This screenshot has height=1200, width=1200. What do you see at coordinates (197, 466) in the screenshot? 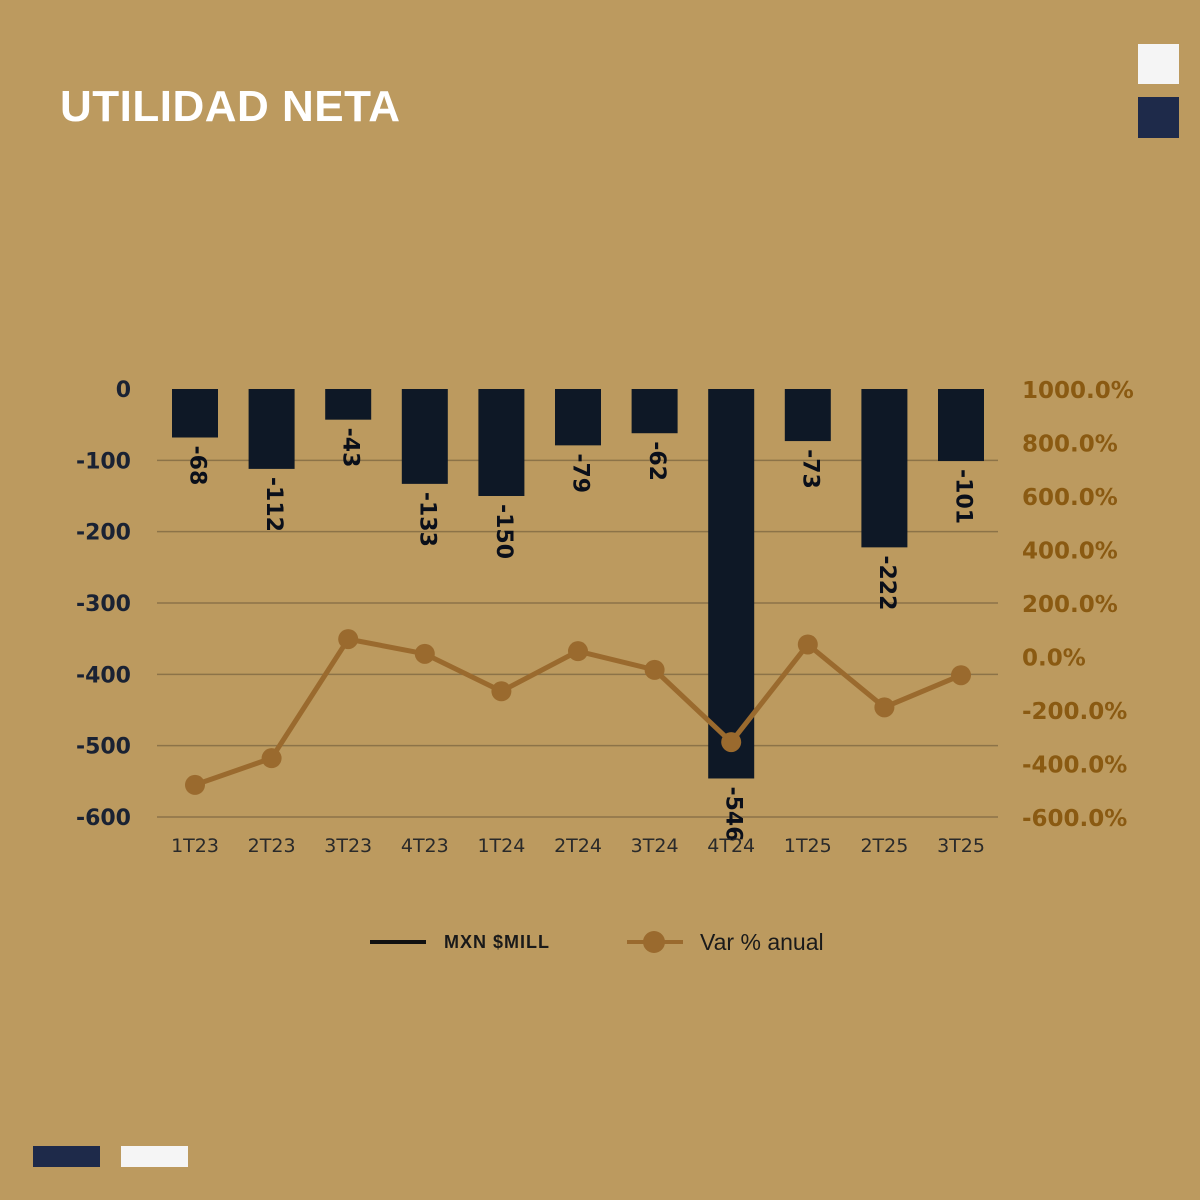
I see `bar-value-label: -68` at bounding box center [197, 466].